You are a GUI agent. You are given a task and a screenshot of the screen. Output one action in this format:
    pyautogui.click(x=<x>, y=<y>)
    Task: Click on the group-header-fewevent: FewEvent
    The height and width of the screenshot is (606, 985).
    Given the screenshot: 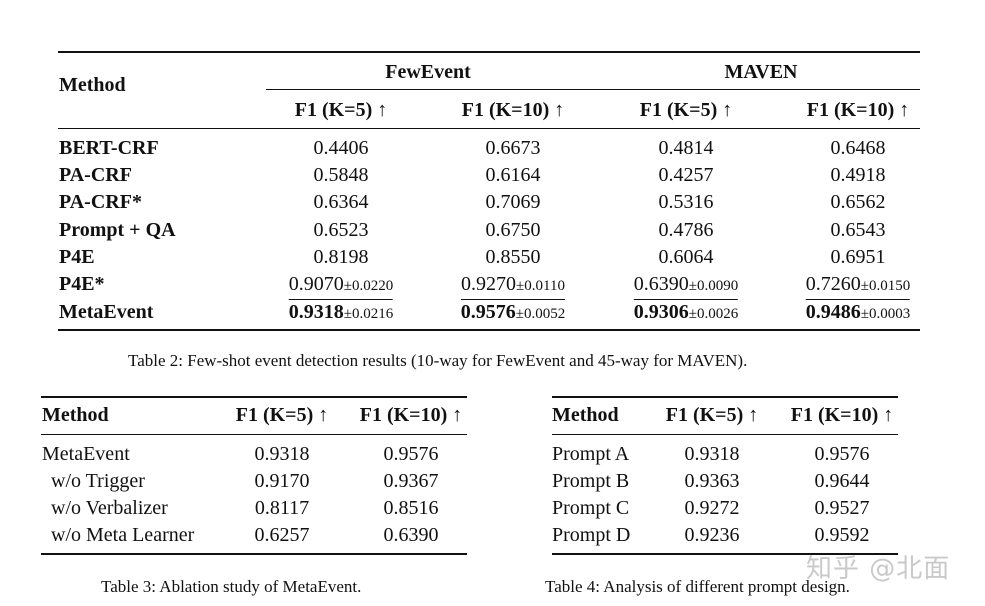 What is the action you would take?
    pyautogui.click(x=428, y=72)
    